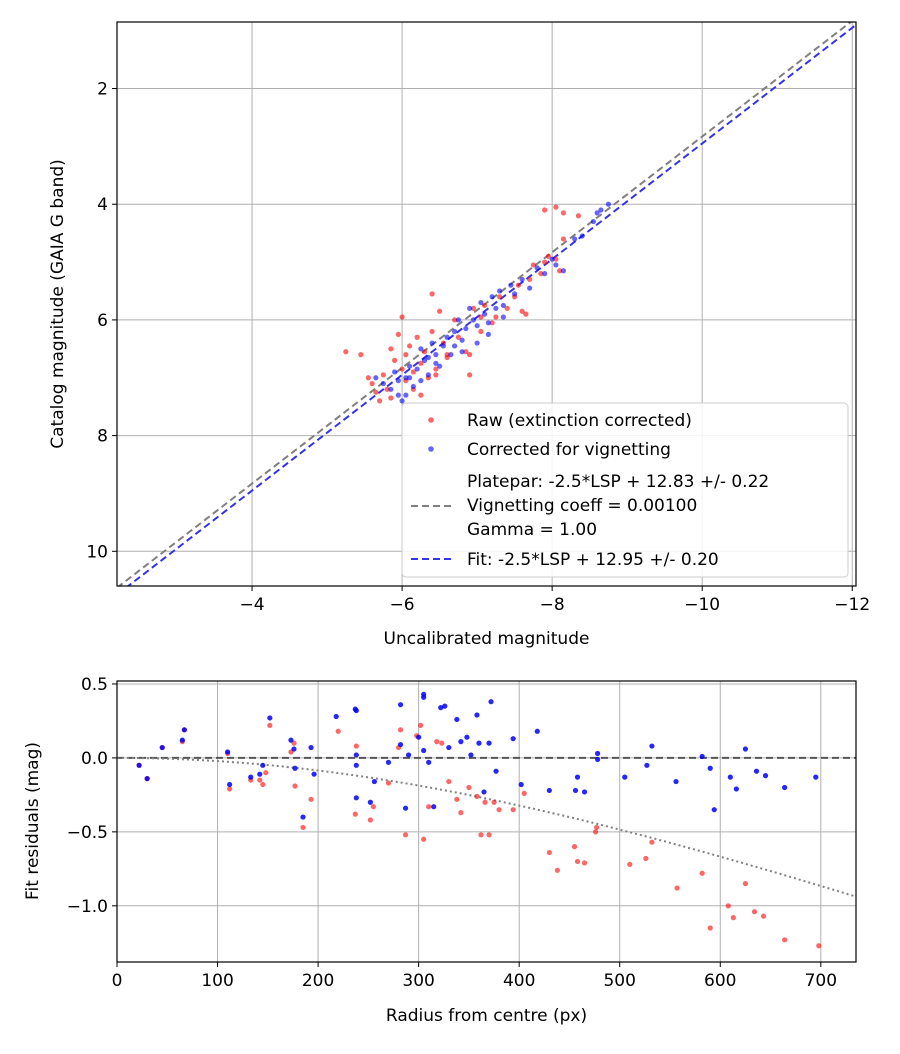 This screenshot has width=900, height=1054. What do you see at coordinates (94, 685) in the screenshot?
I see `y-tick-label: 0.5` at bounding box center [94, 685].